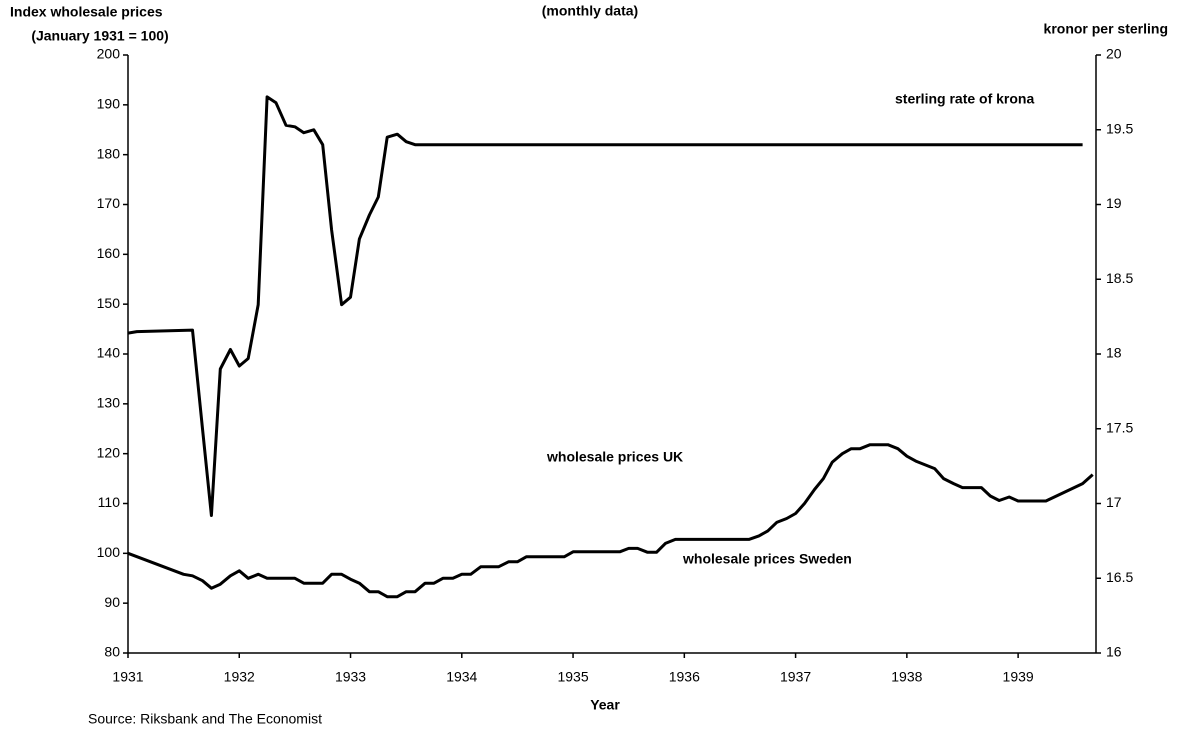  I want to click on y-tick-label: 80, so click(112, 652).